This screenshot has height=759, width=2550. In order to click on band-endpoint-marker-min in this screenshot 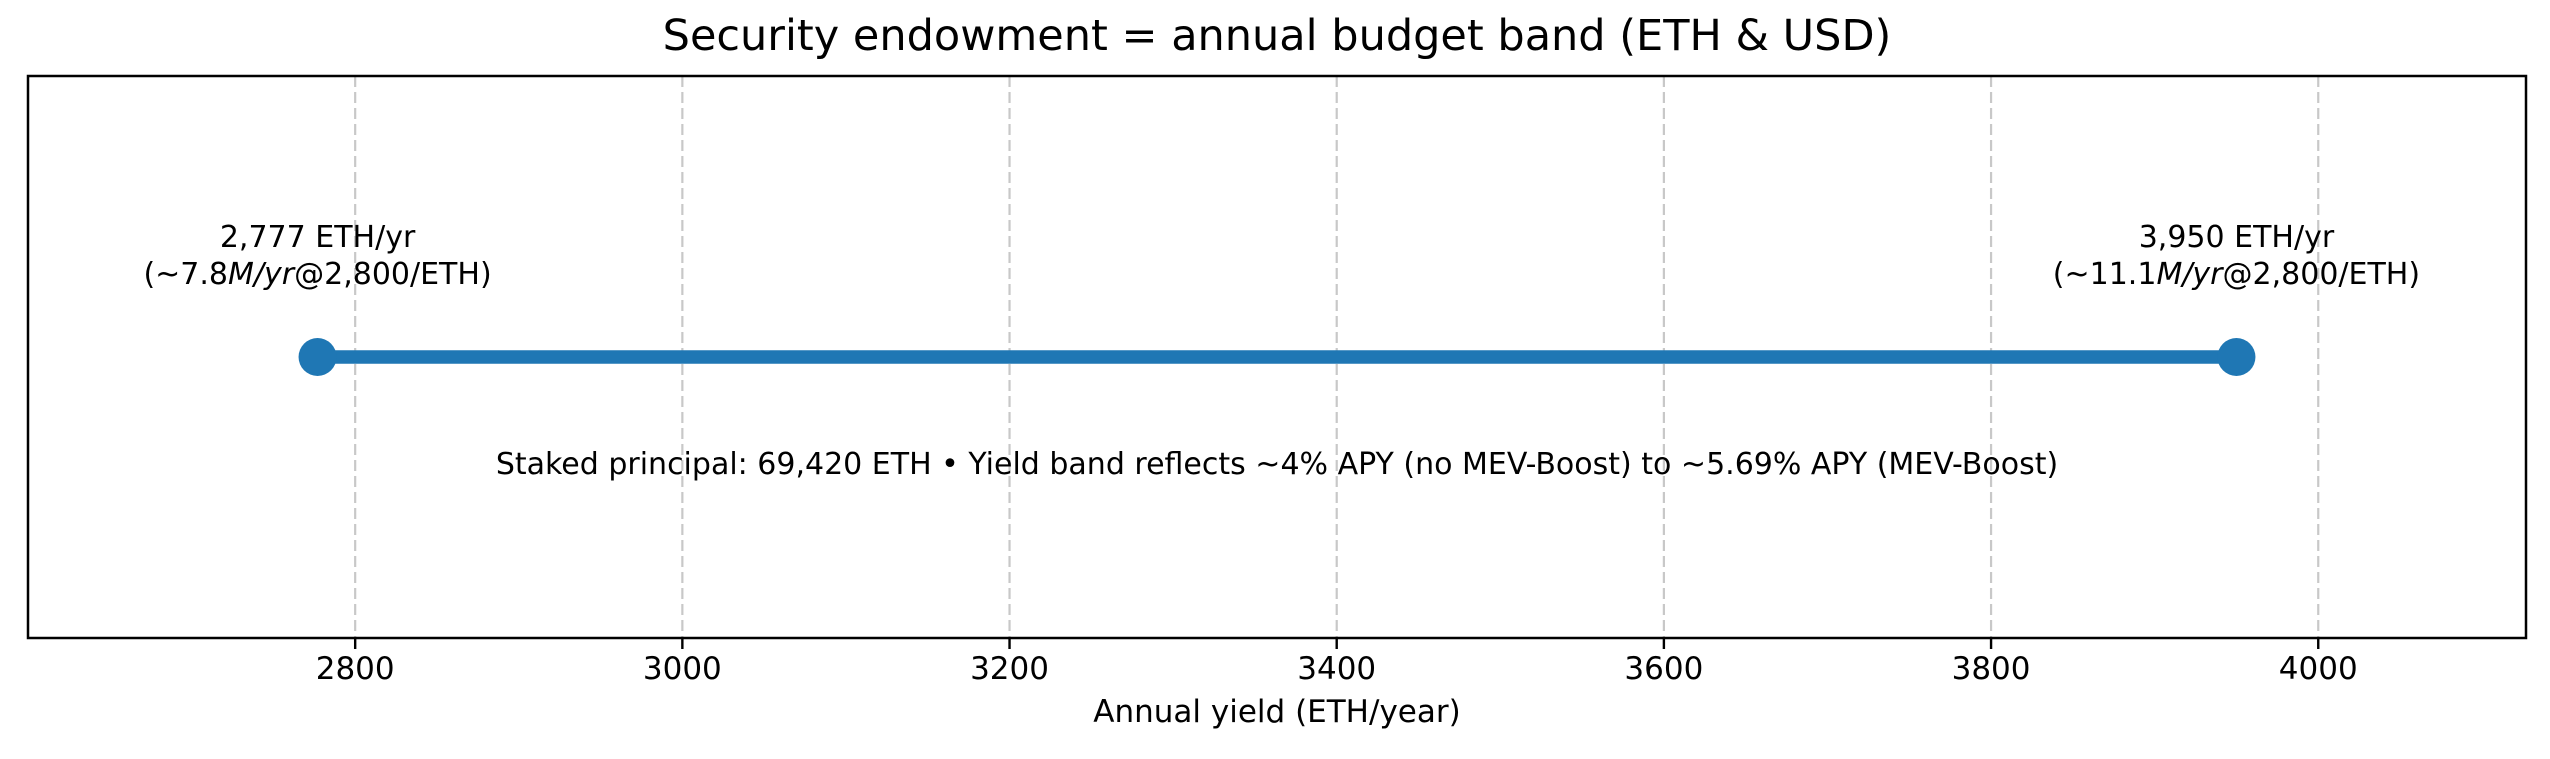, I will do `click(317, 357)`.